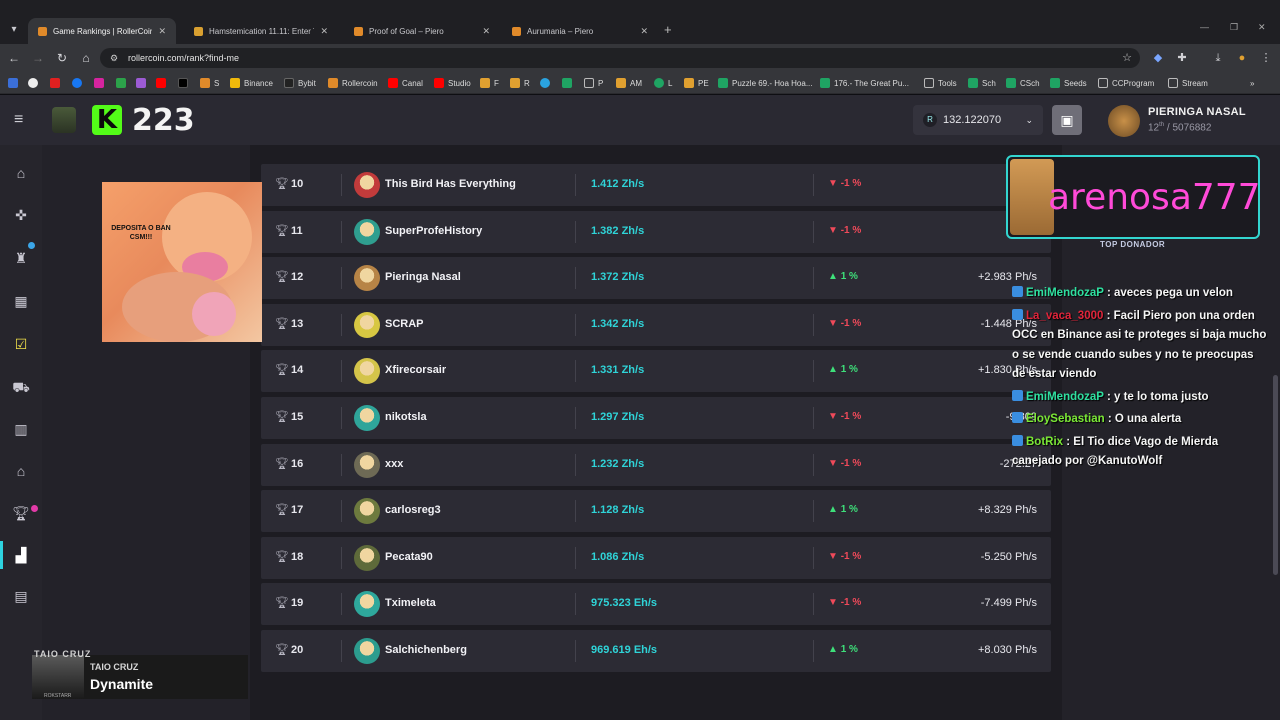 This screenshot has width=1280, height=720. What do you see at coordinates (629, 83) in the screenshot?
I see `bookmark-am: AM` at bounding box center [629, 83].